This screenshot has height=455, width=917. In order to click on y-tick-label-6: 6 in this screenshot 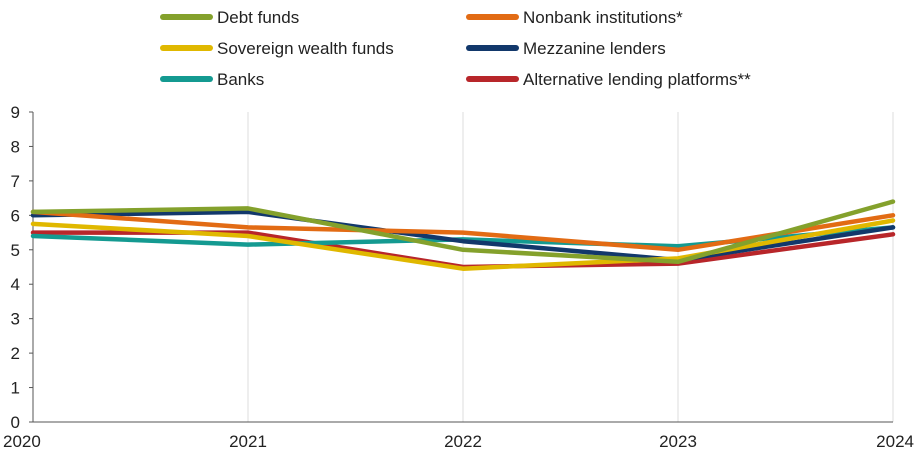, I will do `click(15, 215)`.